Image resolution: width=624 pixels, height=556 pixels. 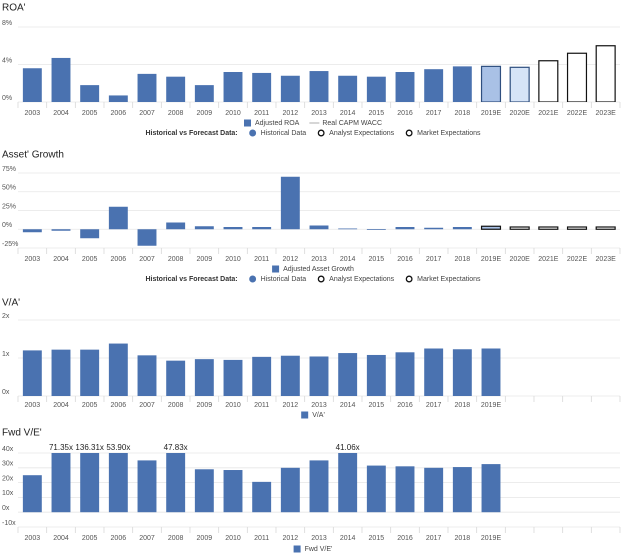 I want to click on legend-marker, so click(x=409, y=279).